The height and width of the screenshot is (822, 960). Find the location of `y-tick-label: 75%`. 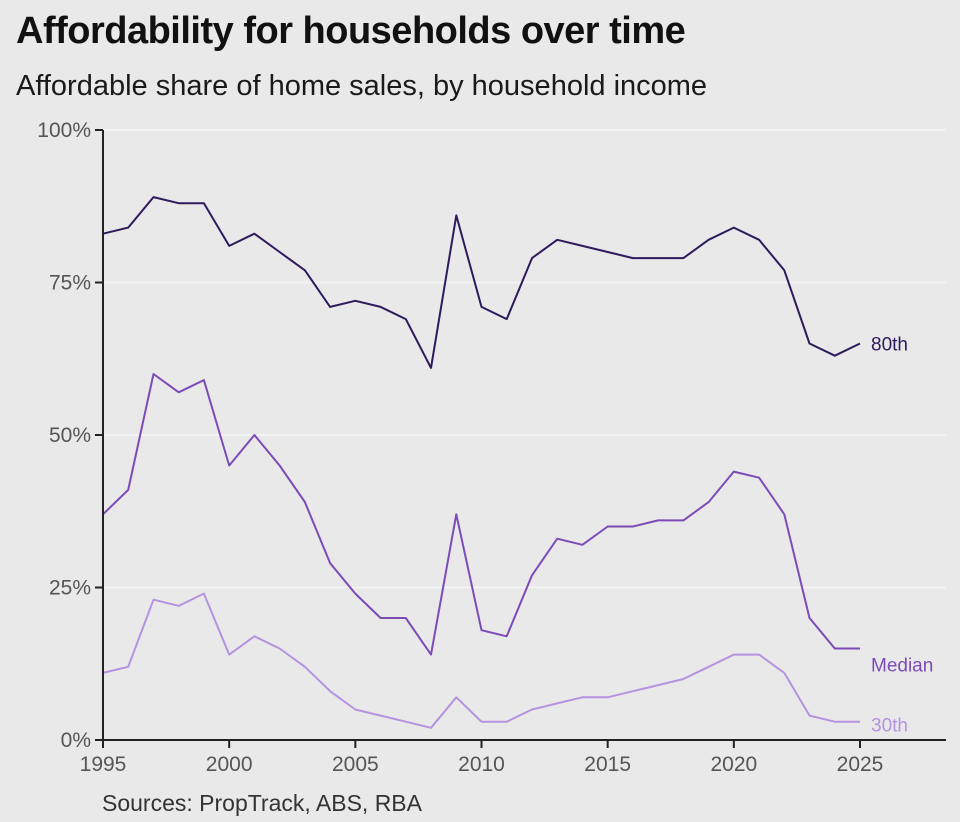

y-tick-label: 75% is located at coordinates (70, 283).